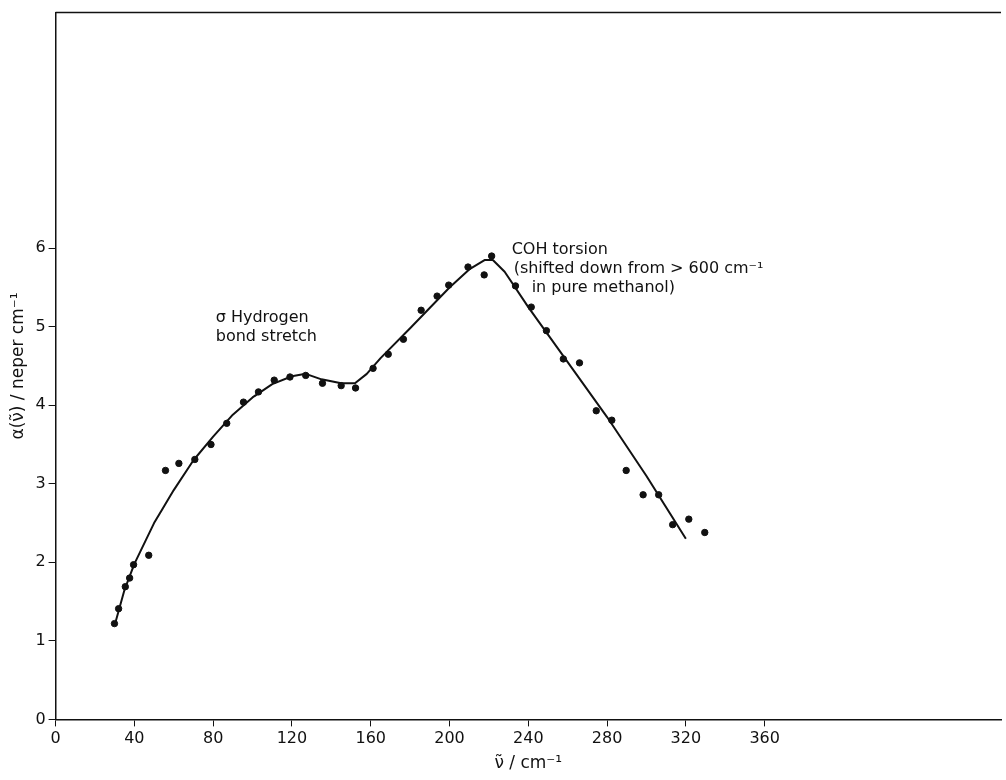 This screenshot has width=1006, height=780. What do you see at coordinates (40, 718) in the screenshot?
I see `y-tick-label: 0` at bounding box center [40, 718].